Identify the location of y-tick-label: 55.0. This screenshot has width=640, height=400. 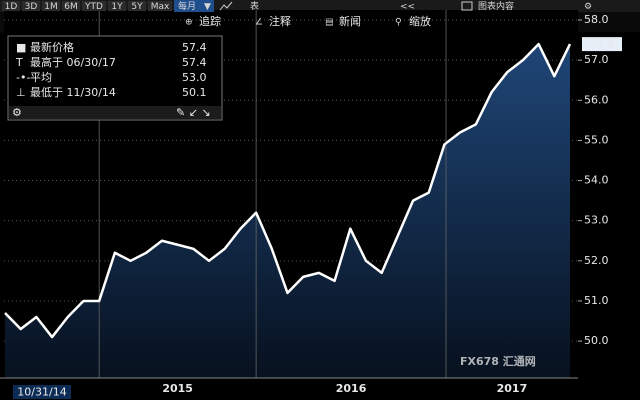
(596, 139).